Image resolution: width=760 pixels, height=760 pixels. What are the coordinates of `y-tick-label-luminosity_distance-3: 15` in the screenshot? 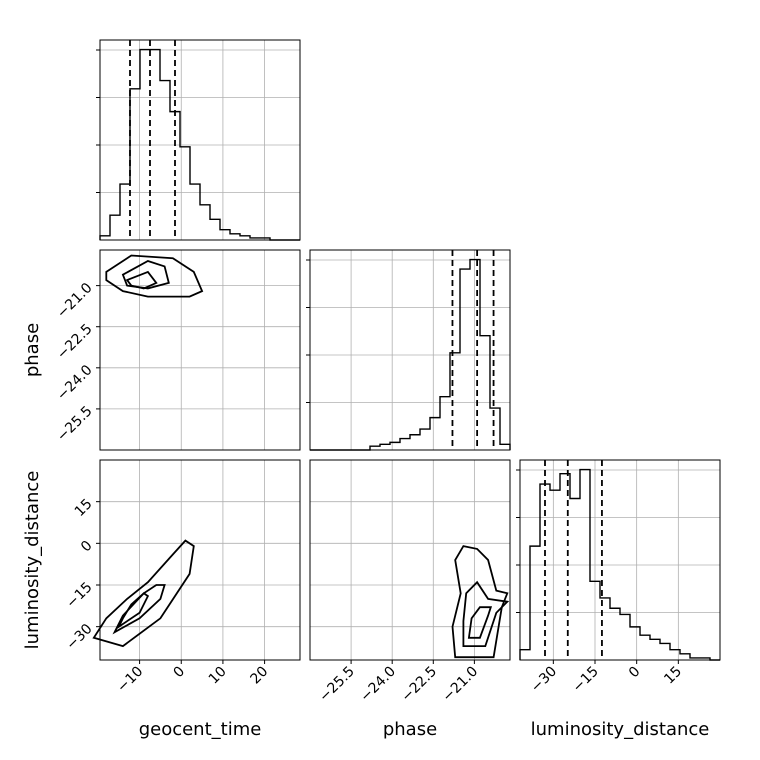 It's located at (84, 508).